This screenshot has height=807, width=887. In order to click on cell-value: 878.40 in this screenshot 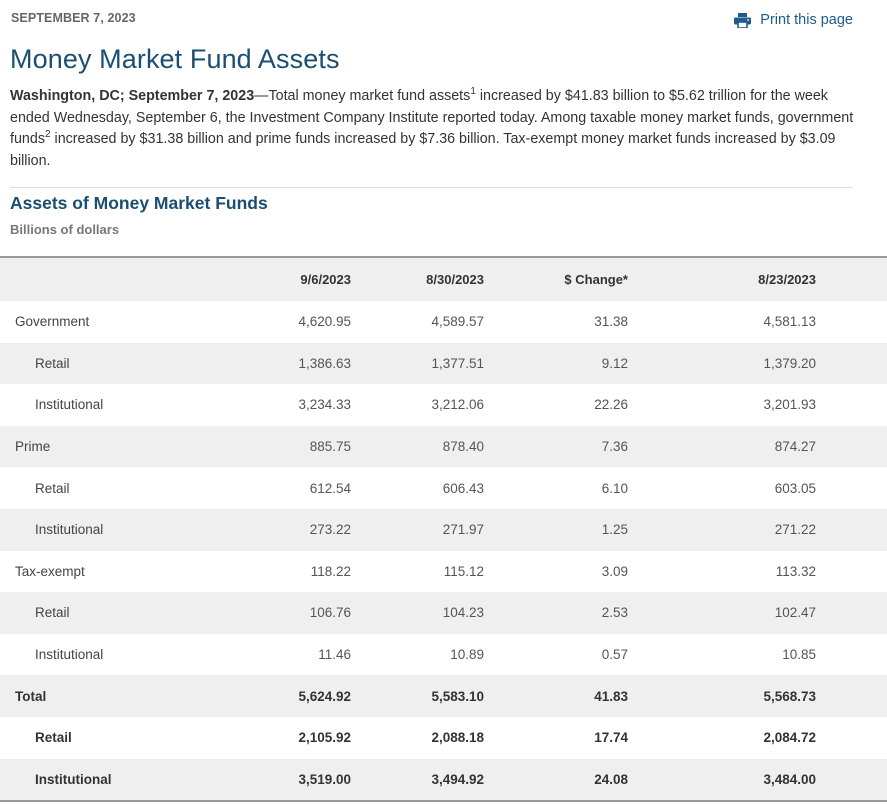, I will do `click(463, 447)`.